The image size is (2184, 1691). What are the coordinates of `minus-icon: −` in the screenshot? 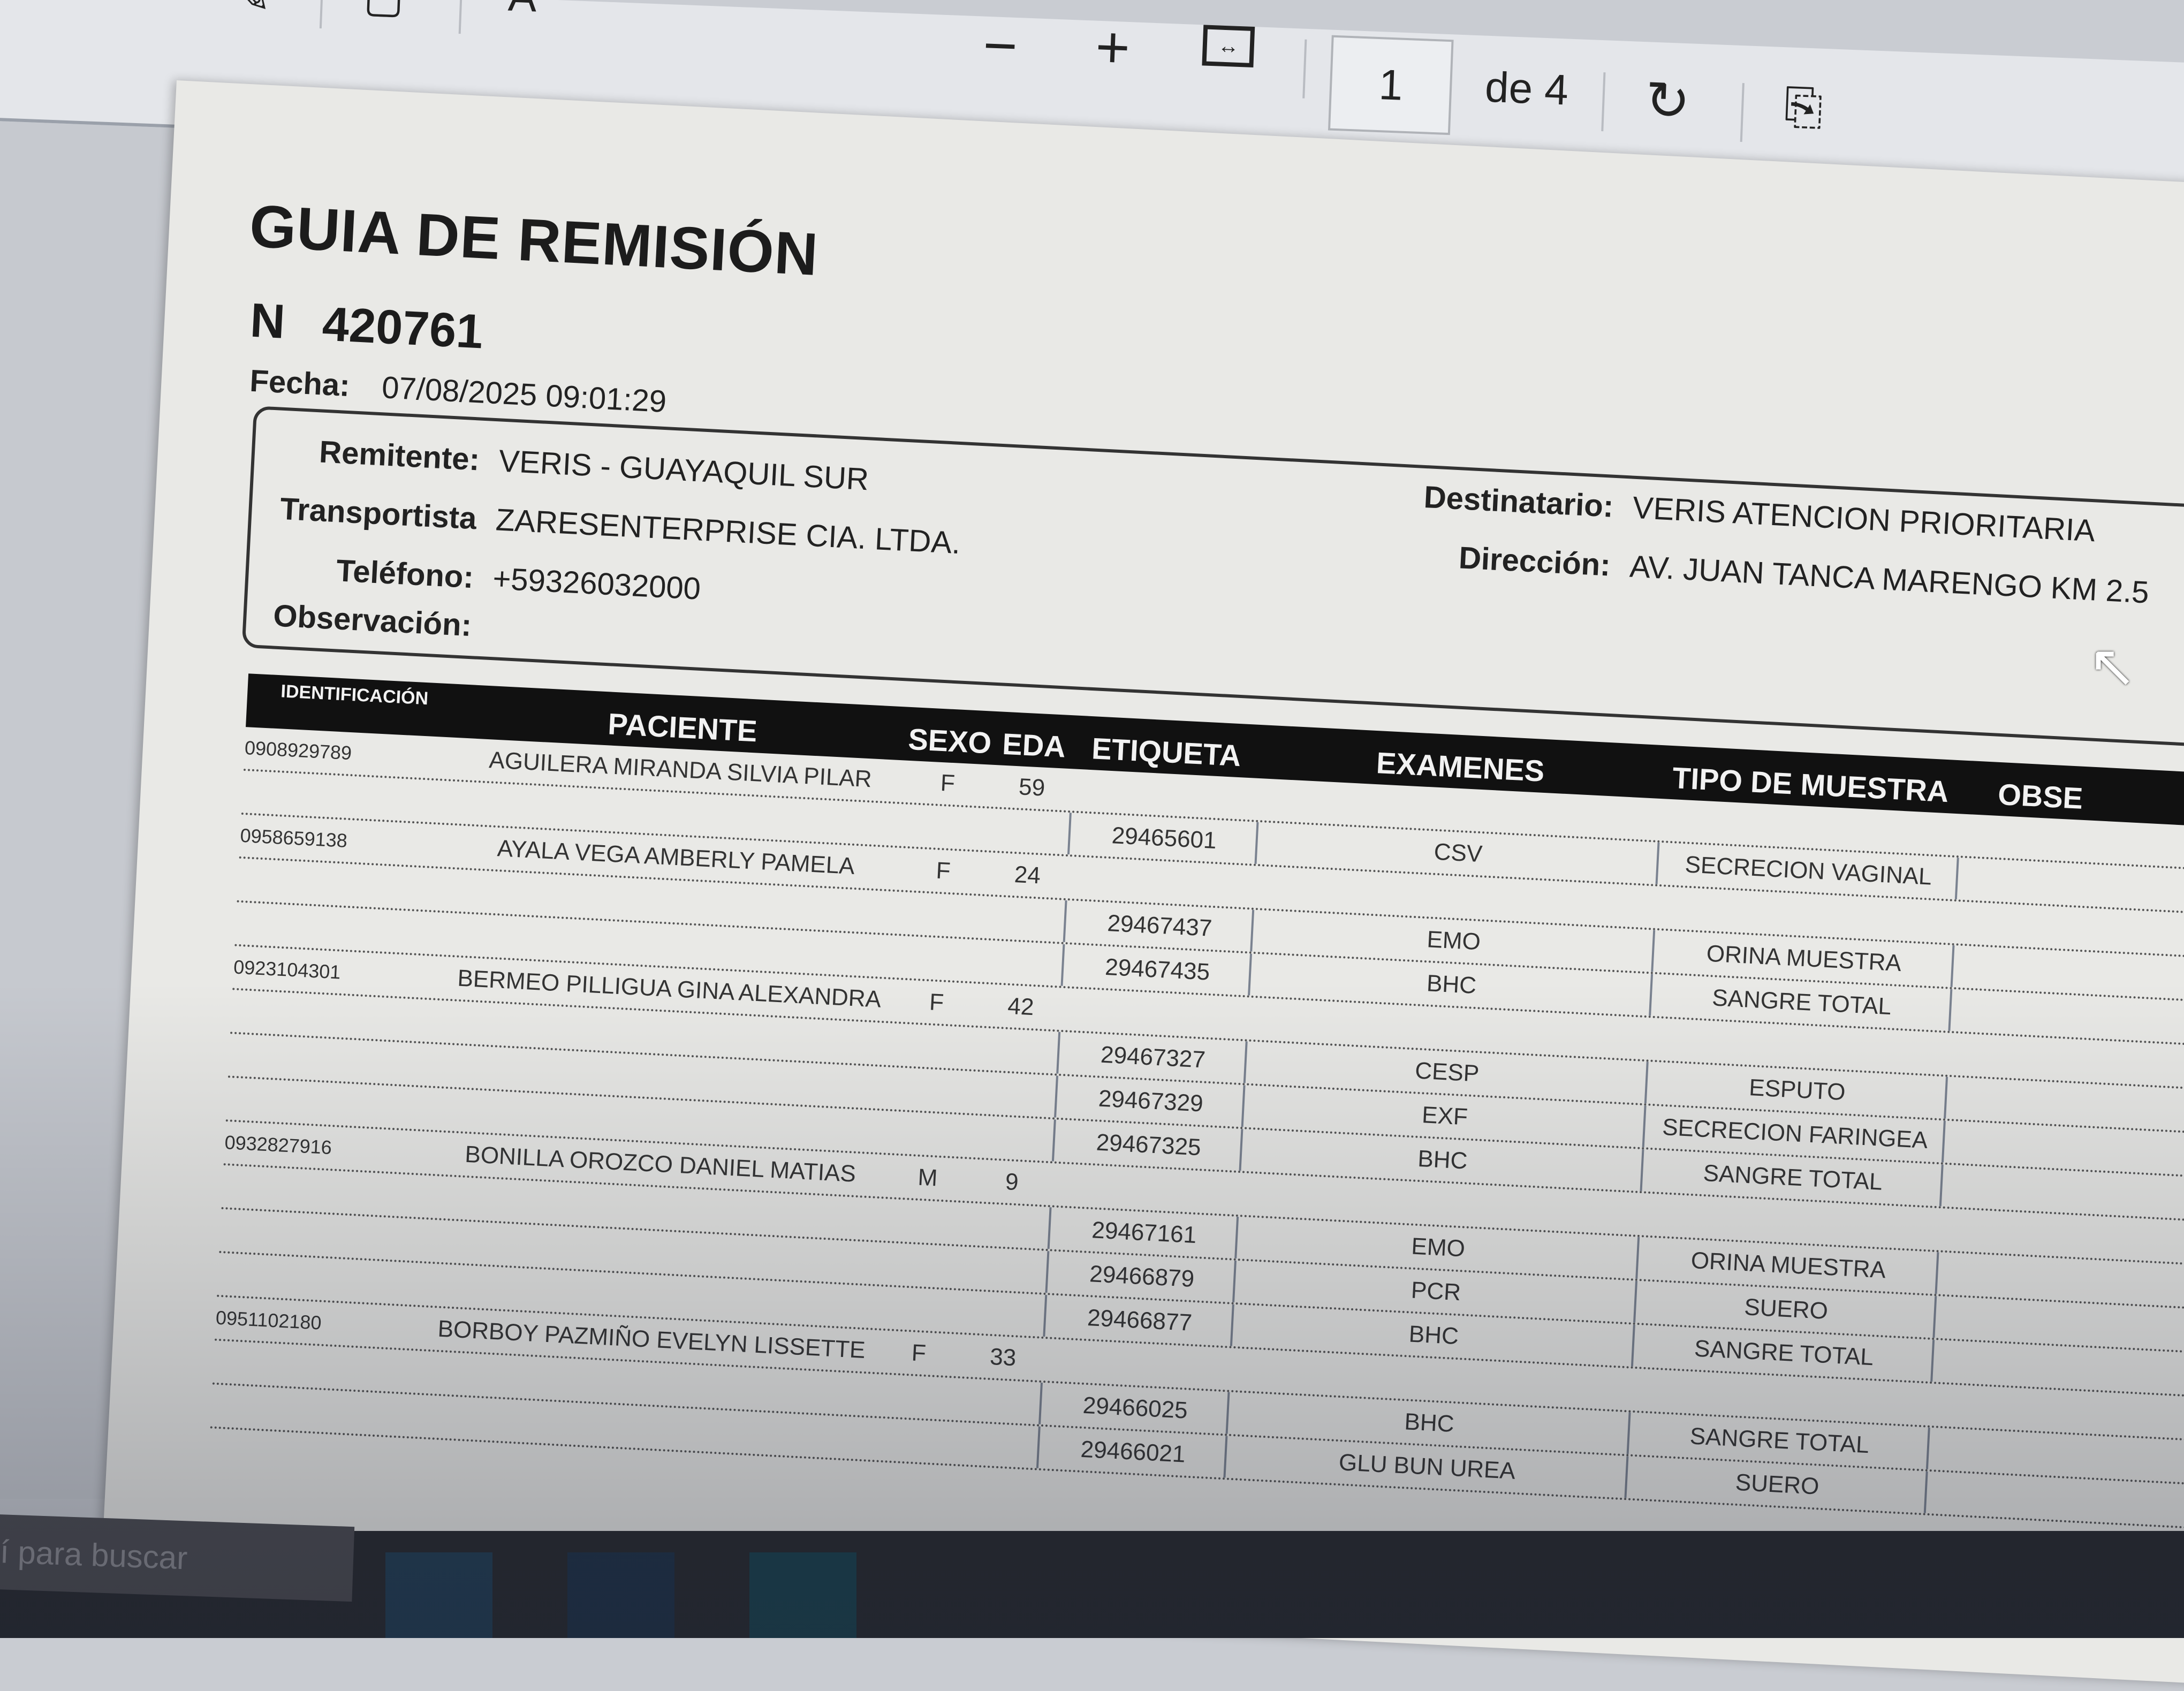 It's located at (1000, 46).